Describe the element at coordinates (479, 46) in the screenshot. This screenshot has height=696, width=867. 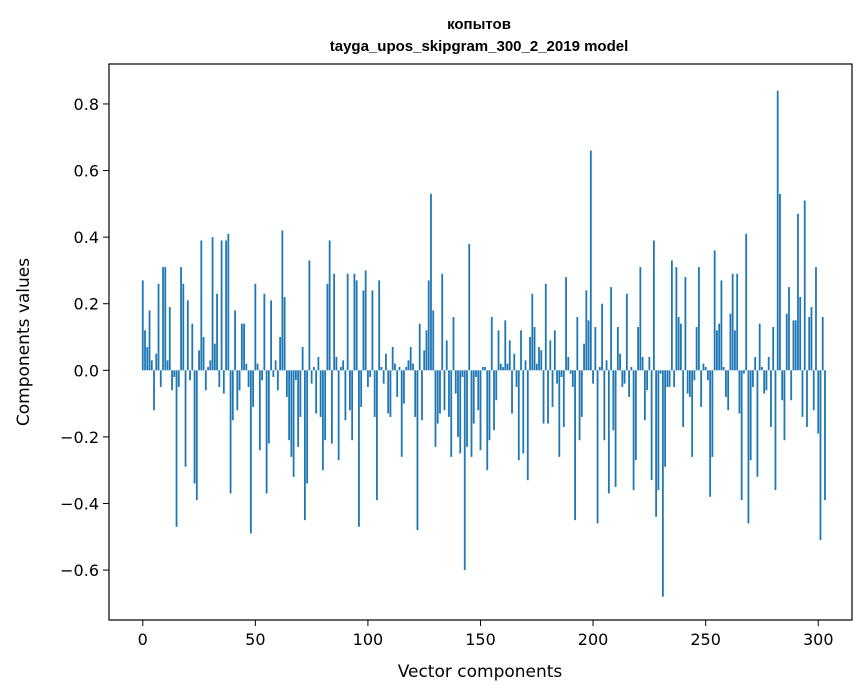
I see `chart-title-line2: tayga_upos_skipgram_300_2_2019 model` at that location.